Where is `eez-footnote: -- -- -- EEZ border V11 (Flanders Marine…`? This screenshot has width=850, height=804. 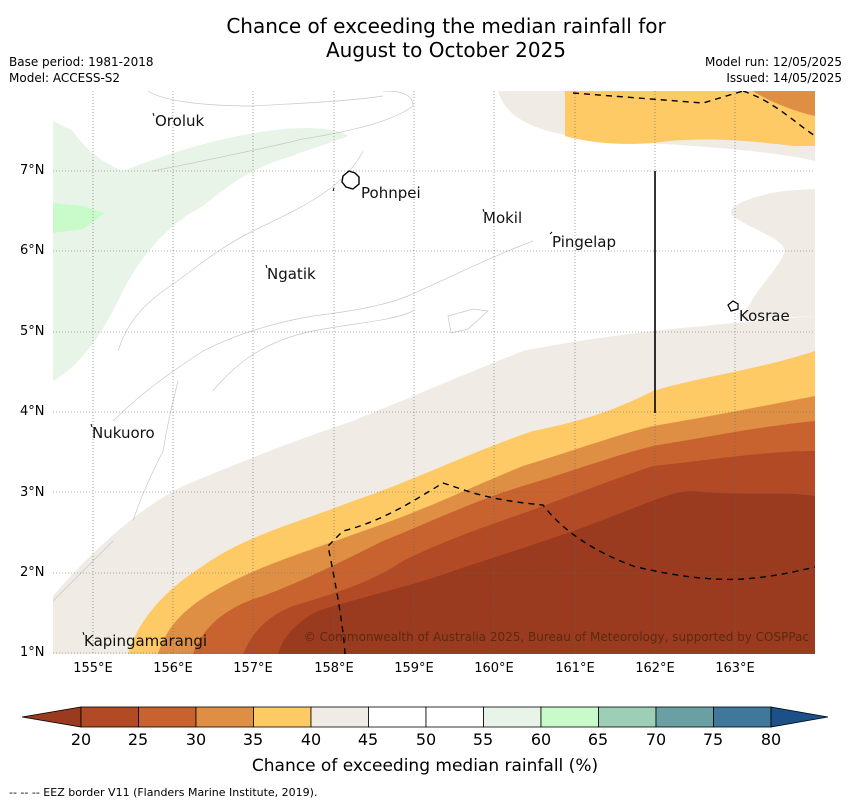
eez-footnote: -- -- -- EEZ border V11 (Flanders Marine… is located at coordinates (163, 792).